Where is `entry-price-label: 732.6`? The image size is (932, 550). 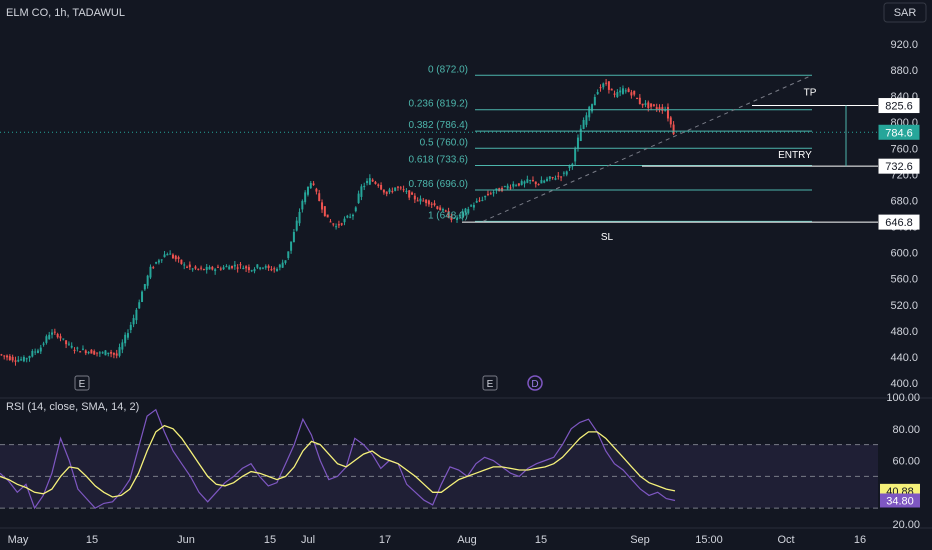
entry-price-label: 732.6 is located at coordinates (899, 167).